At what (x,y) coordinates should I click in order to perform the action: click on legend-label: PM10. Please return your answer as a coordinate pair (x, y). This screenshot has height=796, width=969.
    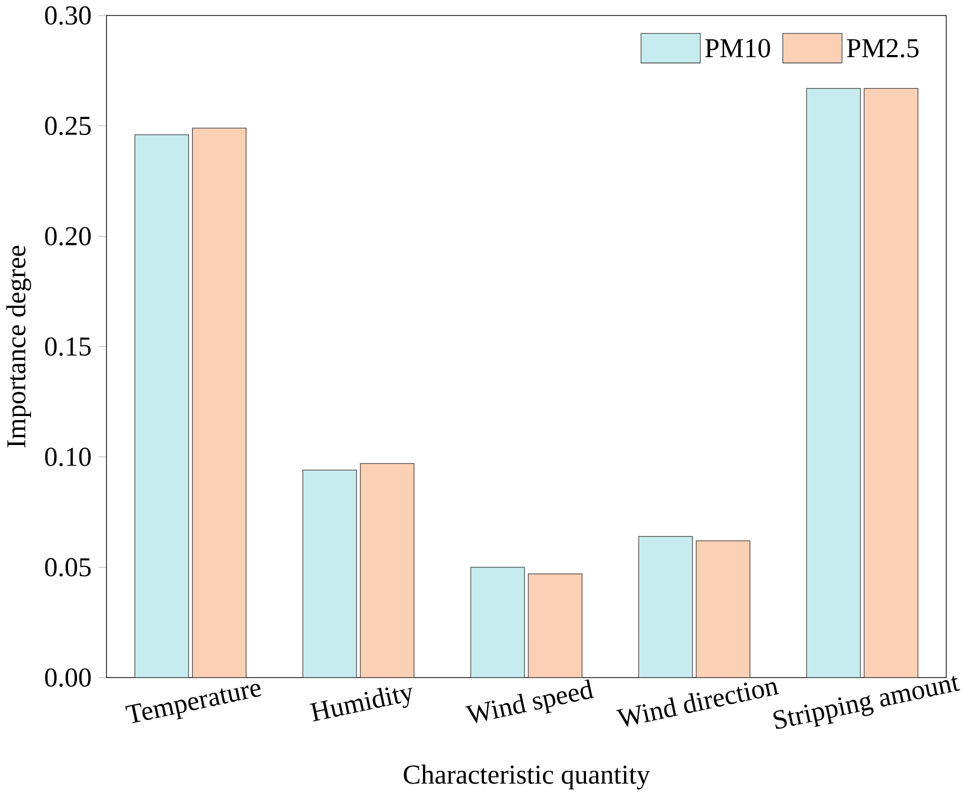
    Looking at the image, I should click on (737, 48).